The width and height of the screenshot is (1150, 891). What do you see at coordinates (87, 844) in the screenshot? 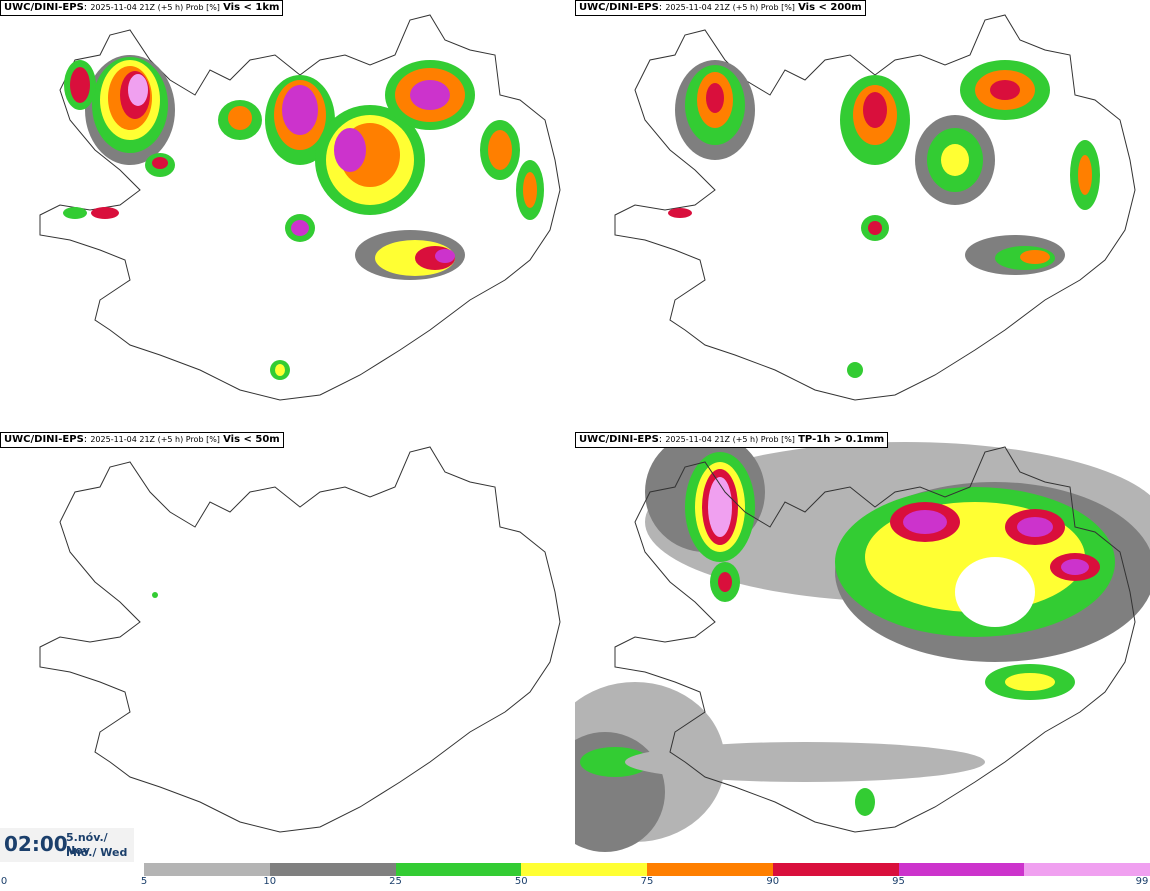
I see `valid-date-line1: 5.nóv./ Nov` at bounding box center [87, 844].